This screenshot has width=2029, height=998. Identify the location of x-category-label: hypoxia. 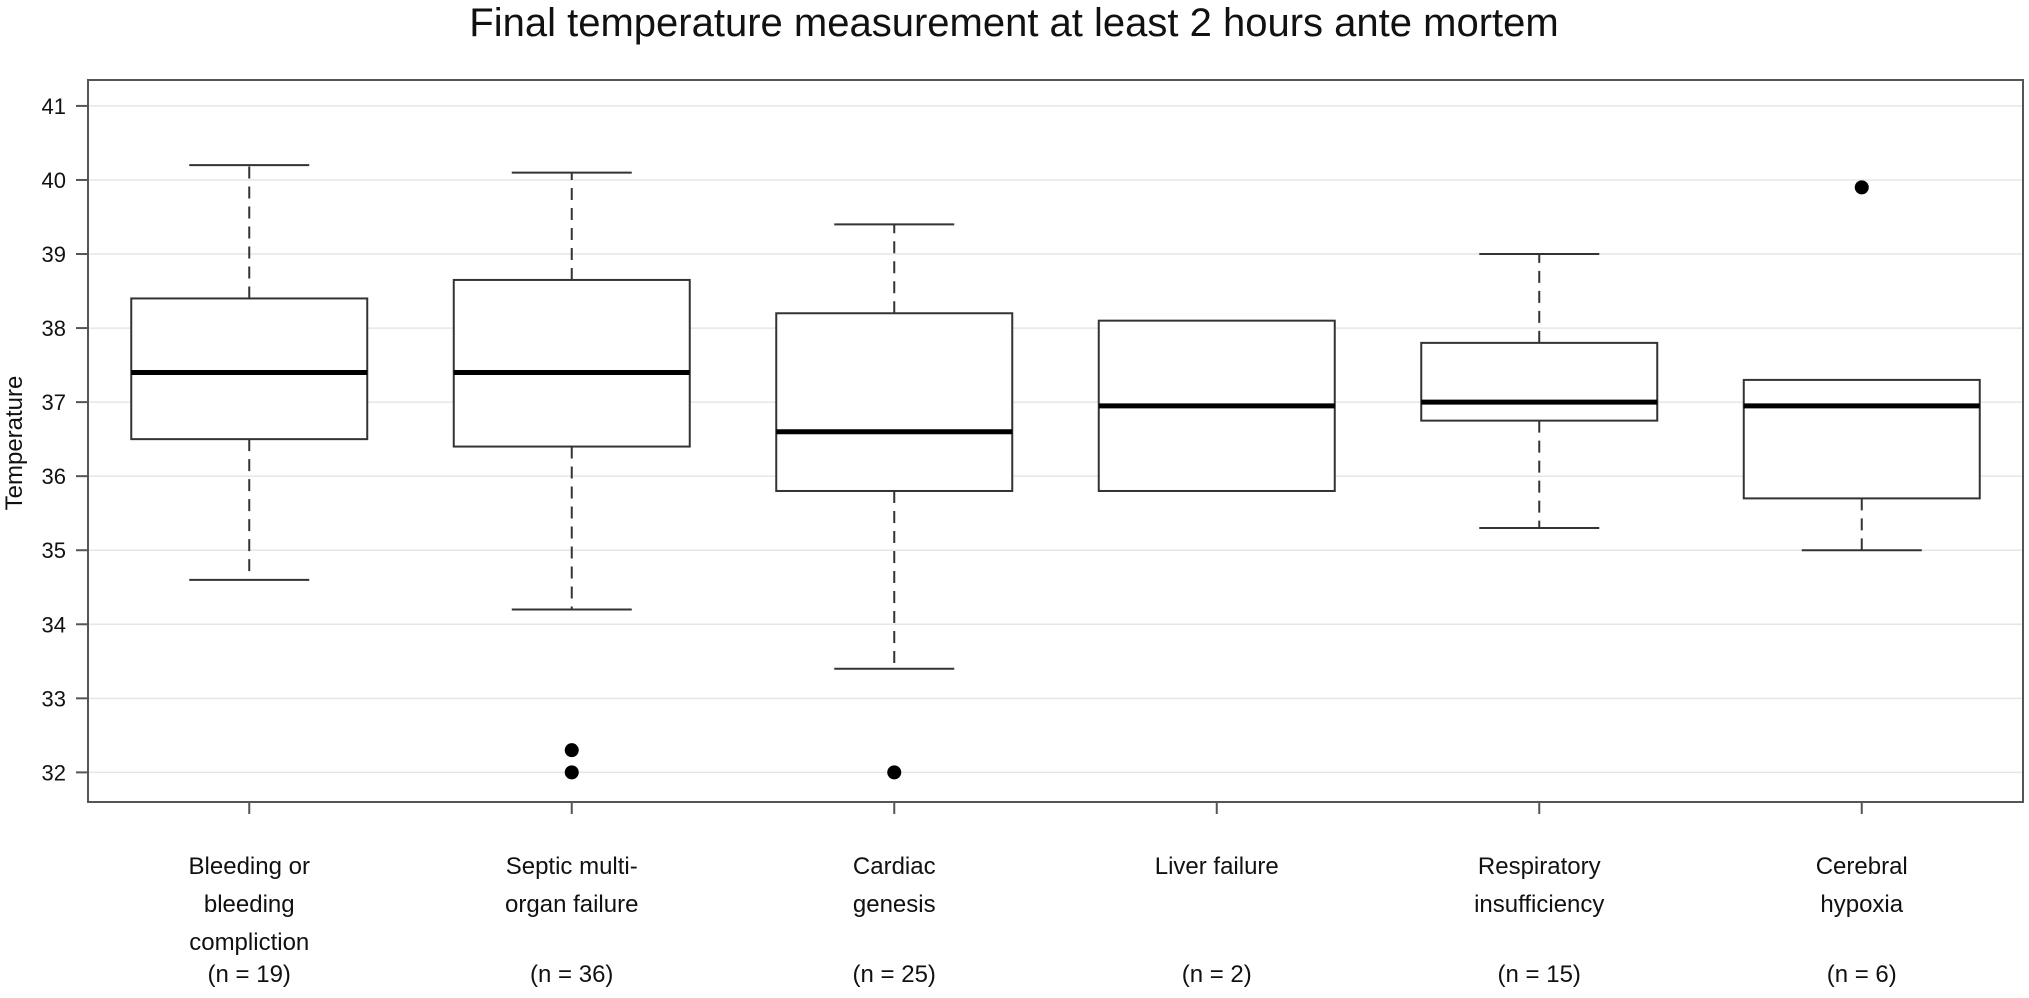
(1861, 904).